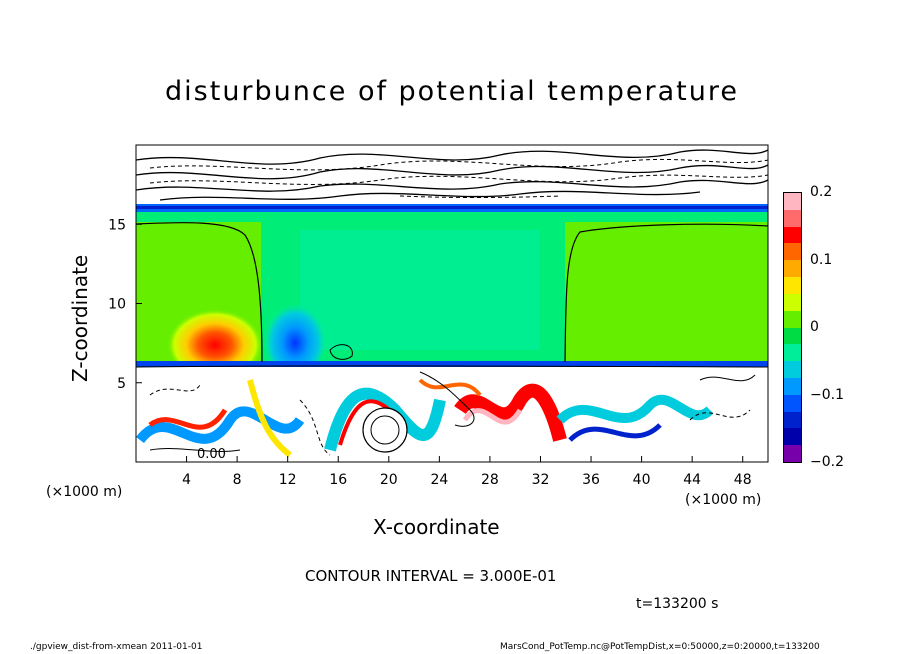  Describe the element at coordinates (439, 480) in the screenshot. I see `x-tick-label: 24` at that location.